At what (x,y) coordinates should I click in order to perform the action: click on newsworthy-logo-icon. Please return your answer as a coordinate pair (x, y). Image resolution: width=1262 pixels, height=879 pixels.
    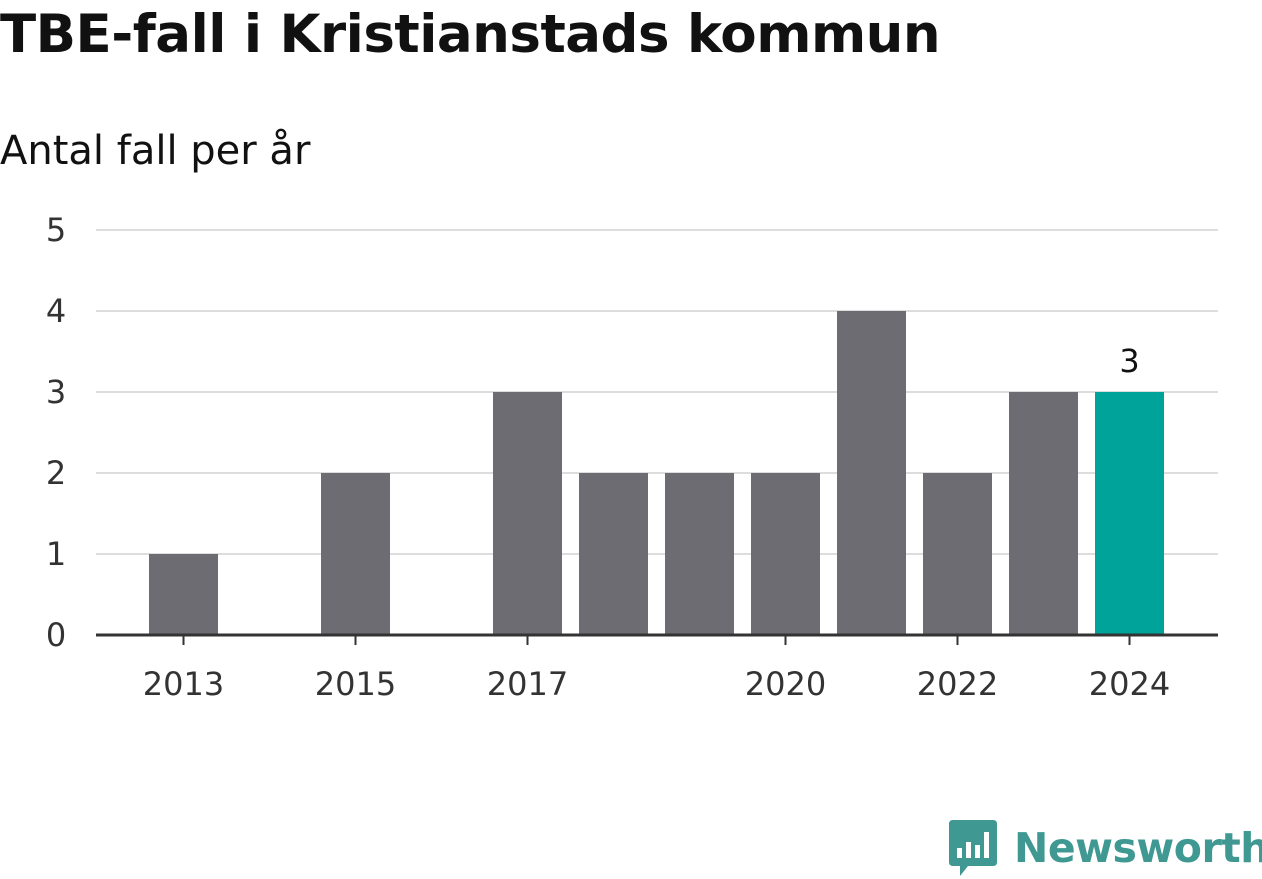
    Looking at the image, I should click on (973, 848).